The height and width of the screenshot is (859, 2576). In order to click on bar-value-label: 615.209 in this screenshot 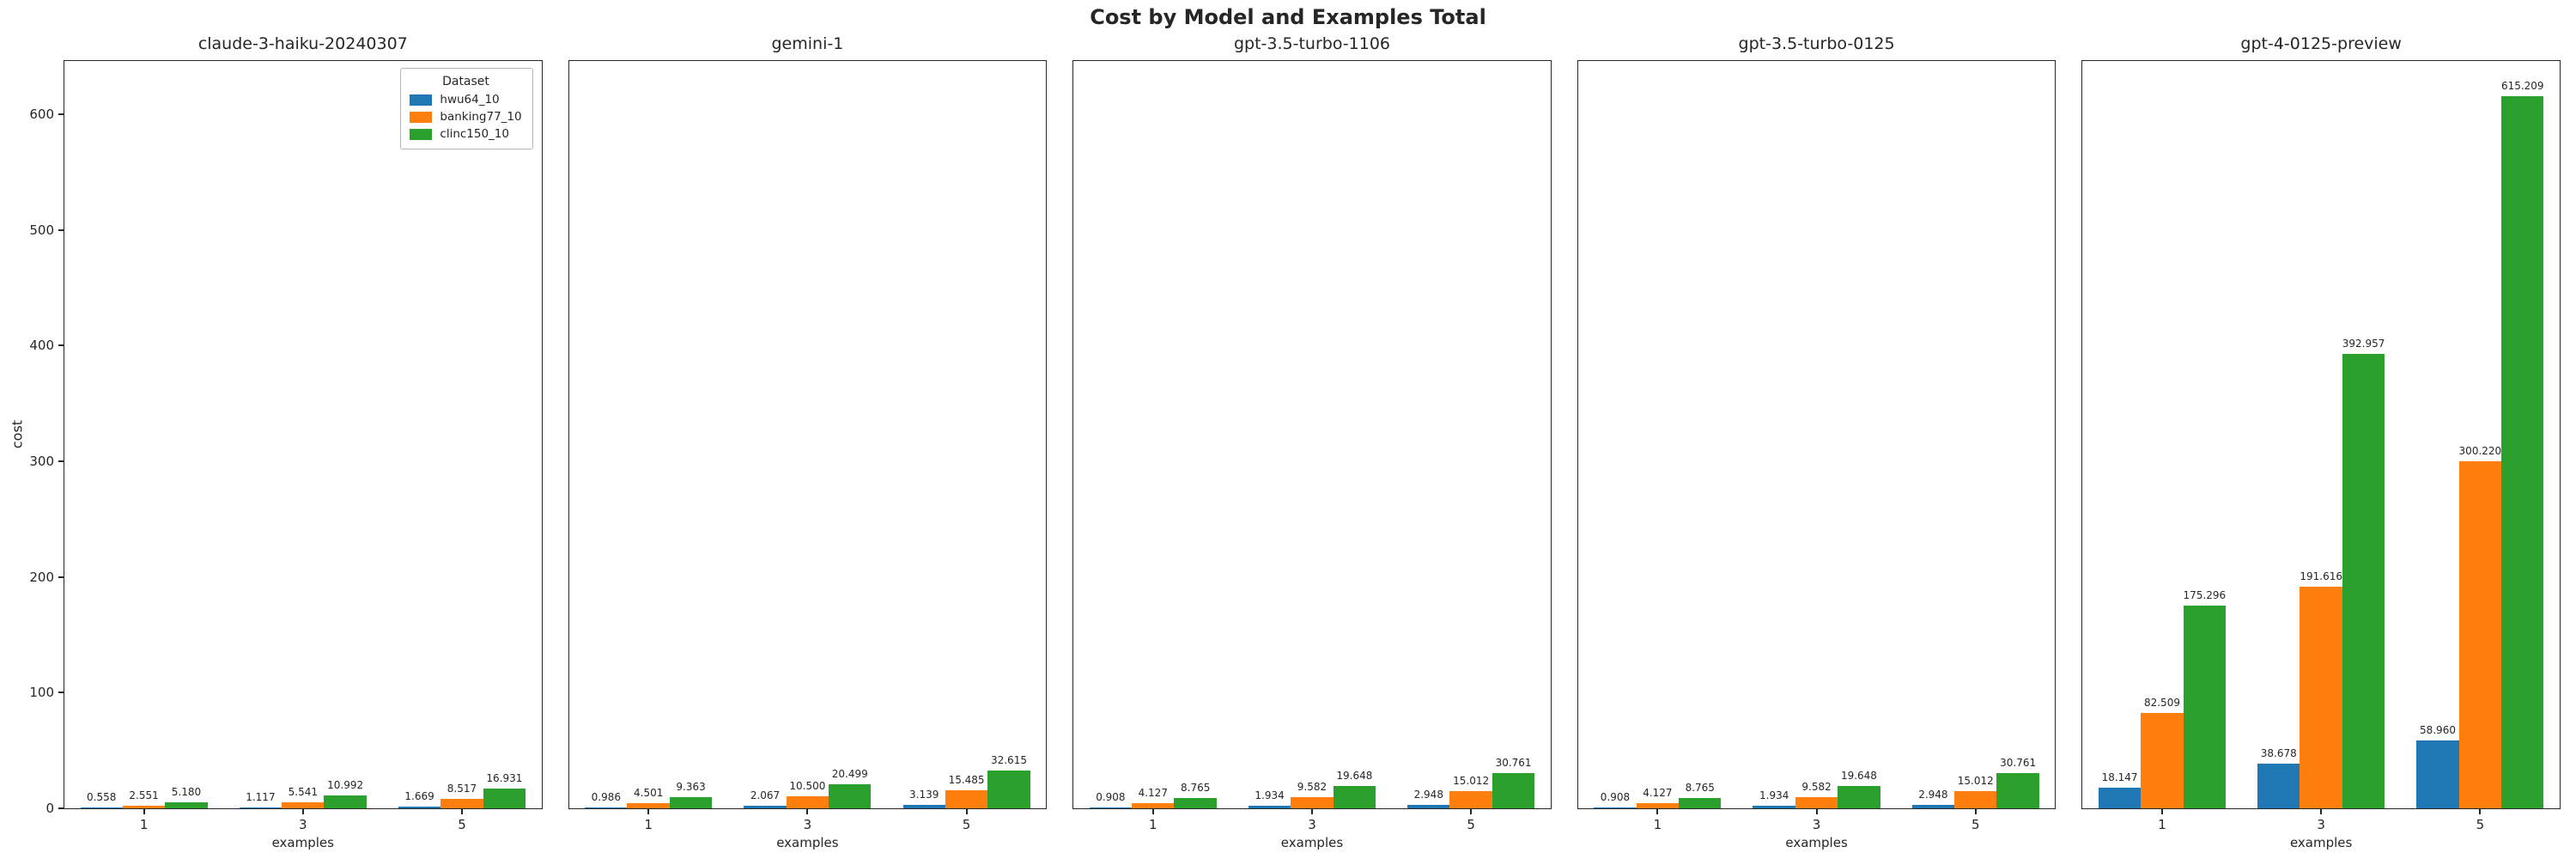, I will do `click(2522, 86)`.